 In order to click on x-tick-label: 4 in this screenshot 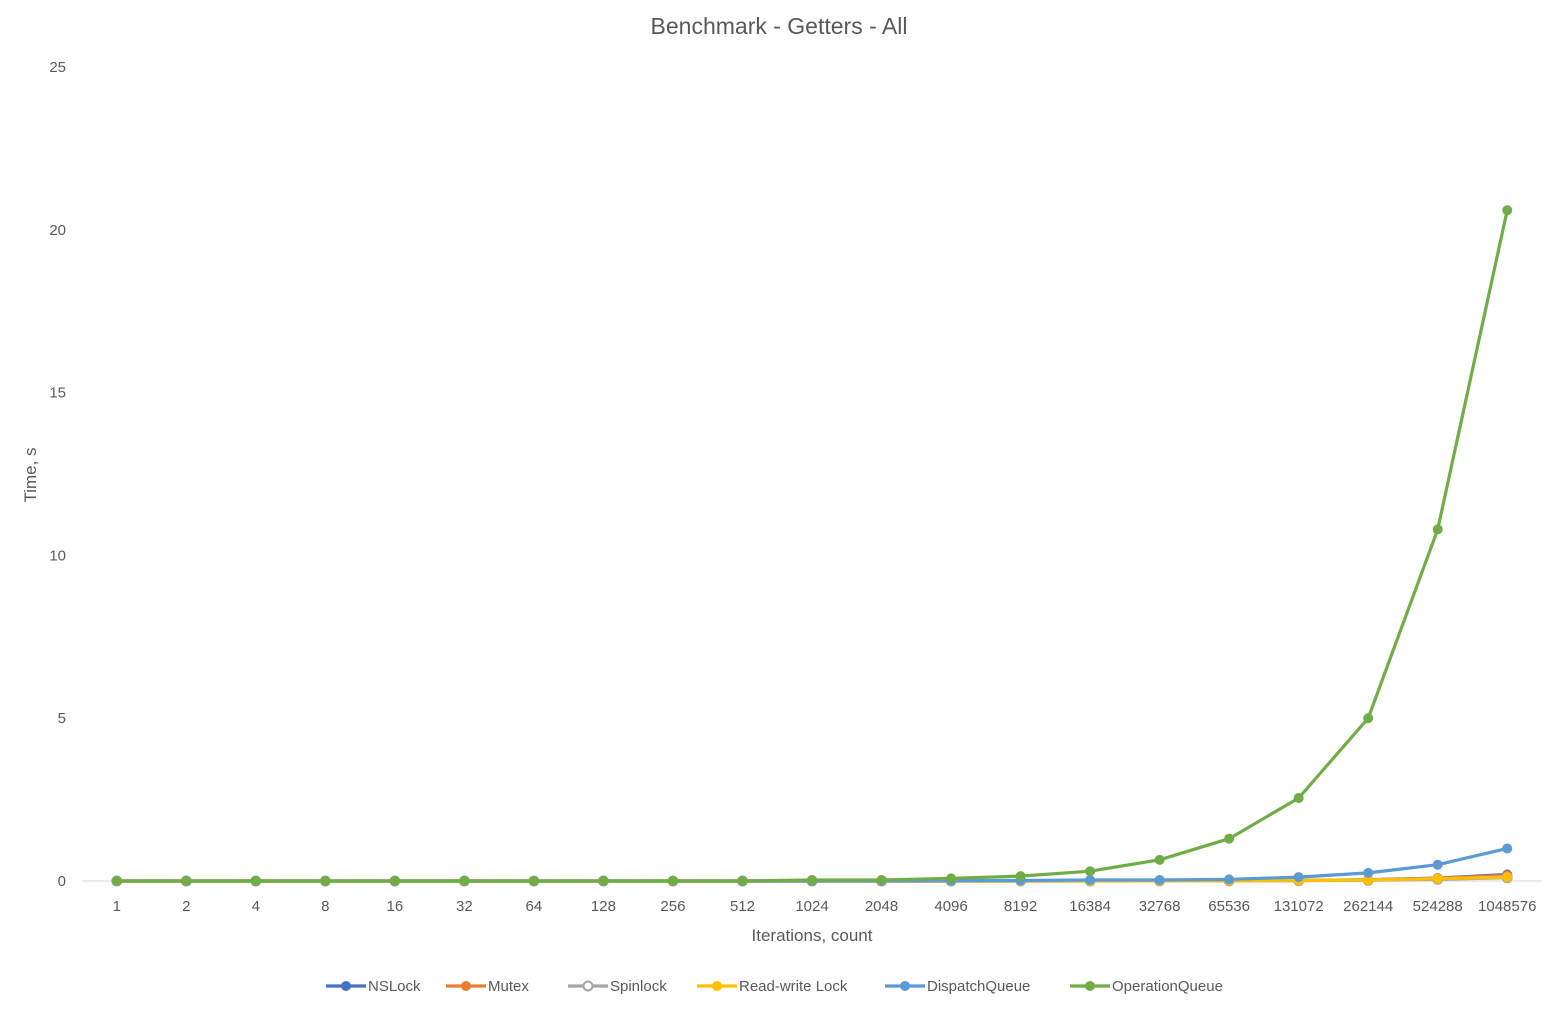, I will do `click(256, 906)`.